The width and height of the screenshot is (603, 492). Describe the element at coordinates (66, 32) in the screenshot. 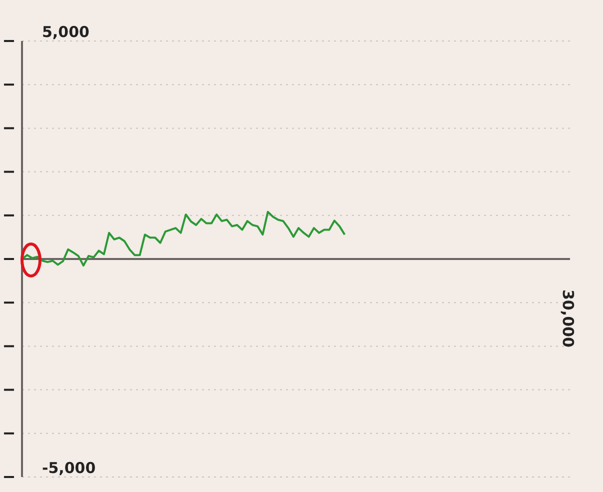

I see `y-tick-label: 5,000` at that location.